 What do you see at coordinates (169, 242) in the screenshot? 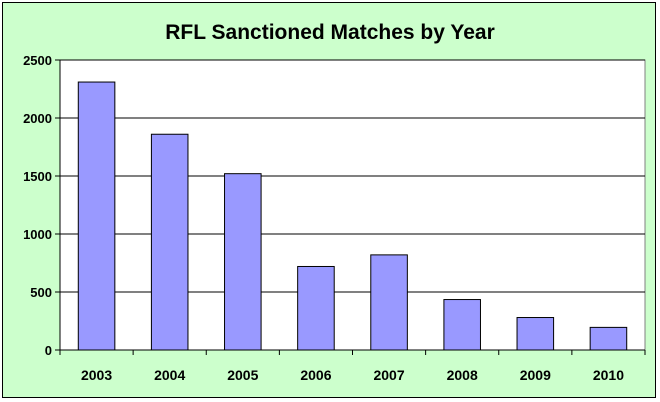
I see `bar-2004` at bounding box center [169, 242].